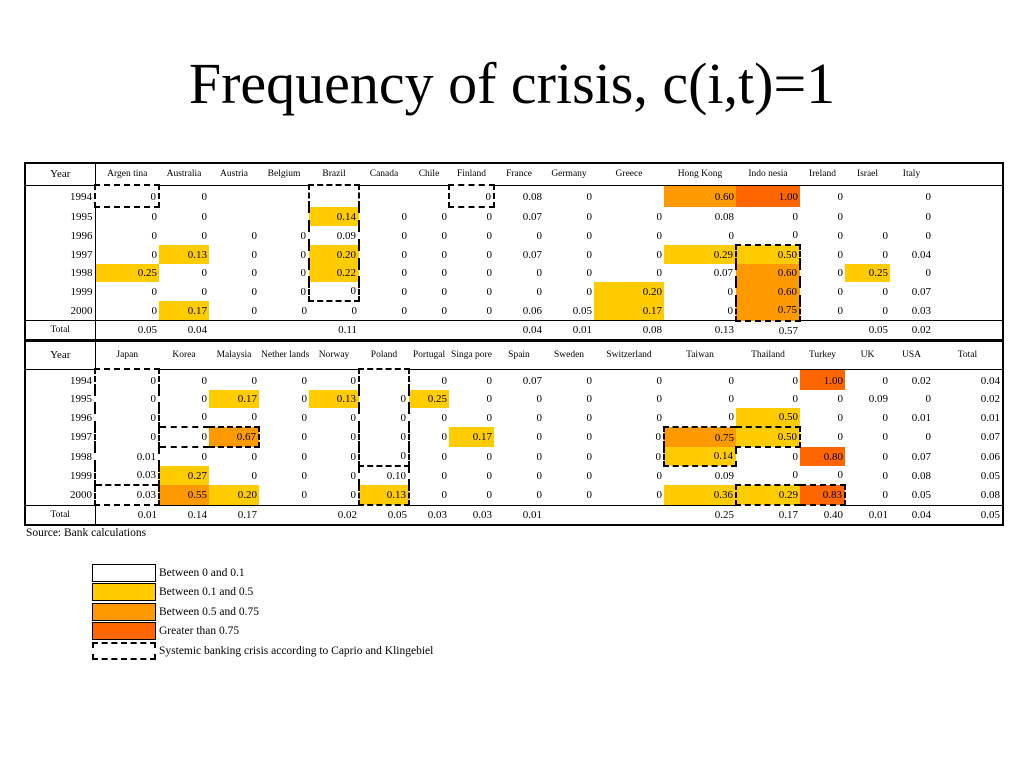  Describe the element at coordinates (514, 292) in the screenshot. I see `table-row: 1999 0 0 0 0 0 0 0 0 0 0 0.20 0 0.60 0 0 0.07` at that location.